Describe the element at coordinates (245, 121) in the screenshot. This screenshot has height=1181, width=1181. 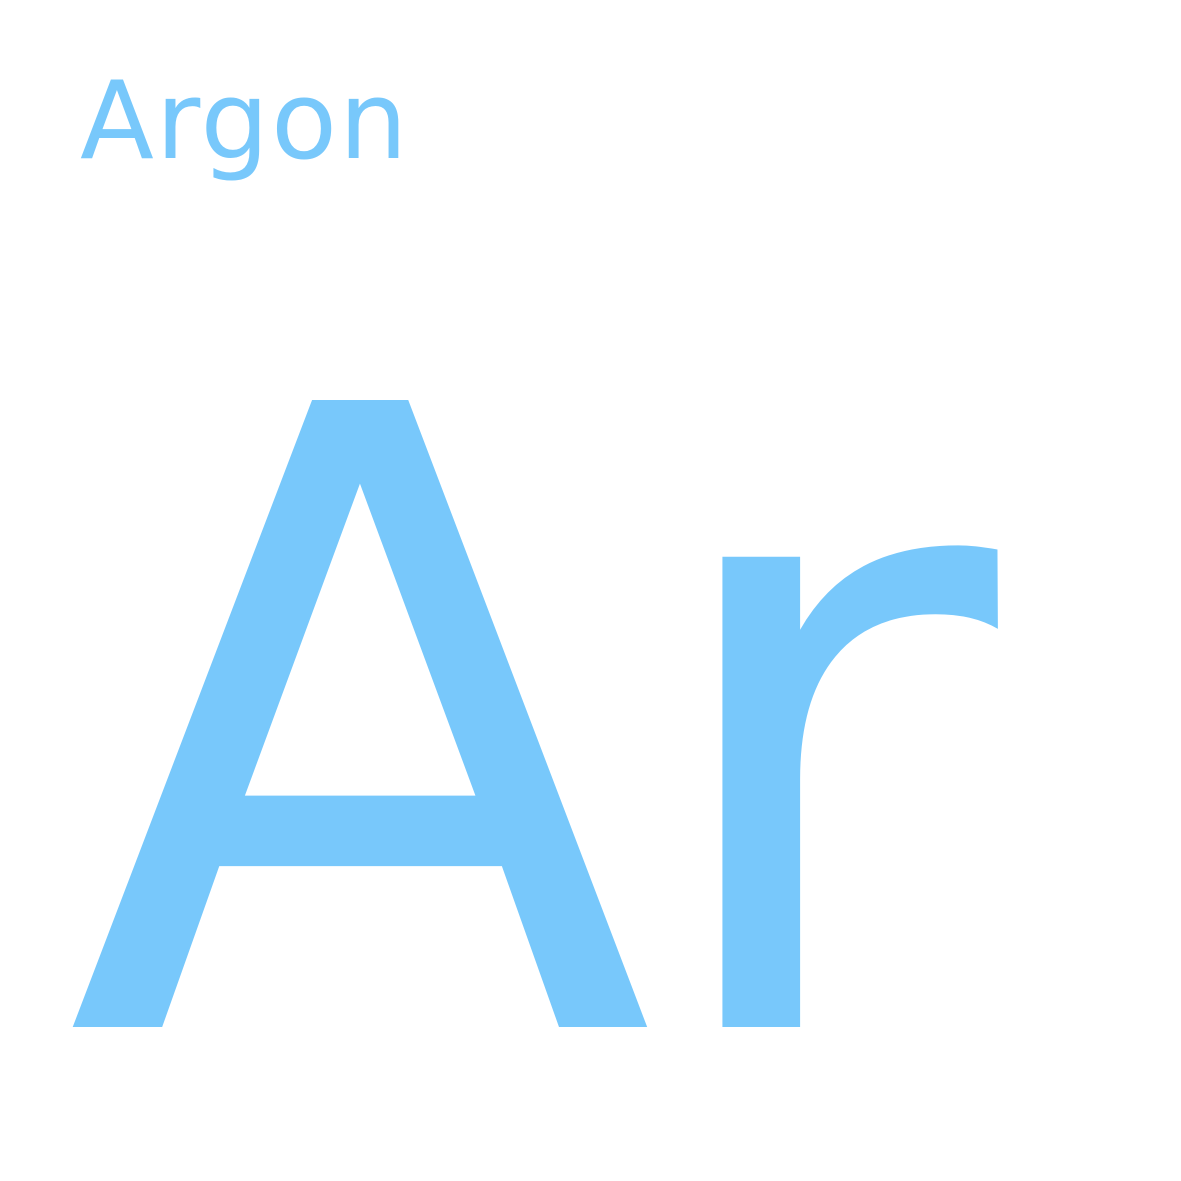
I see `element-name: Argon` at that location.